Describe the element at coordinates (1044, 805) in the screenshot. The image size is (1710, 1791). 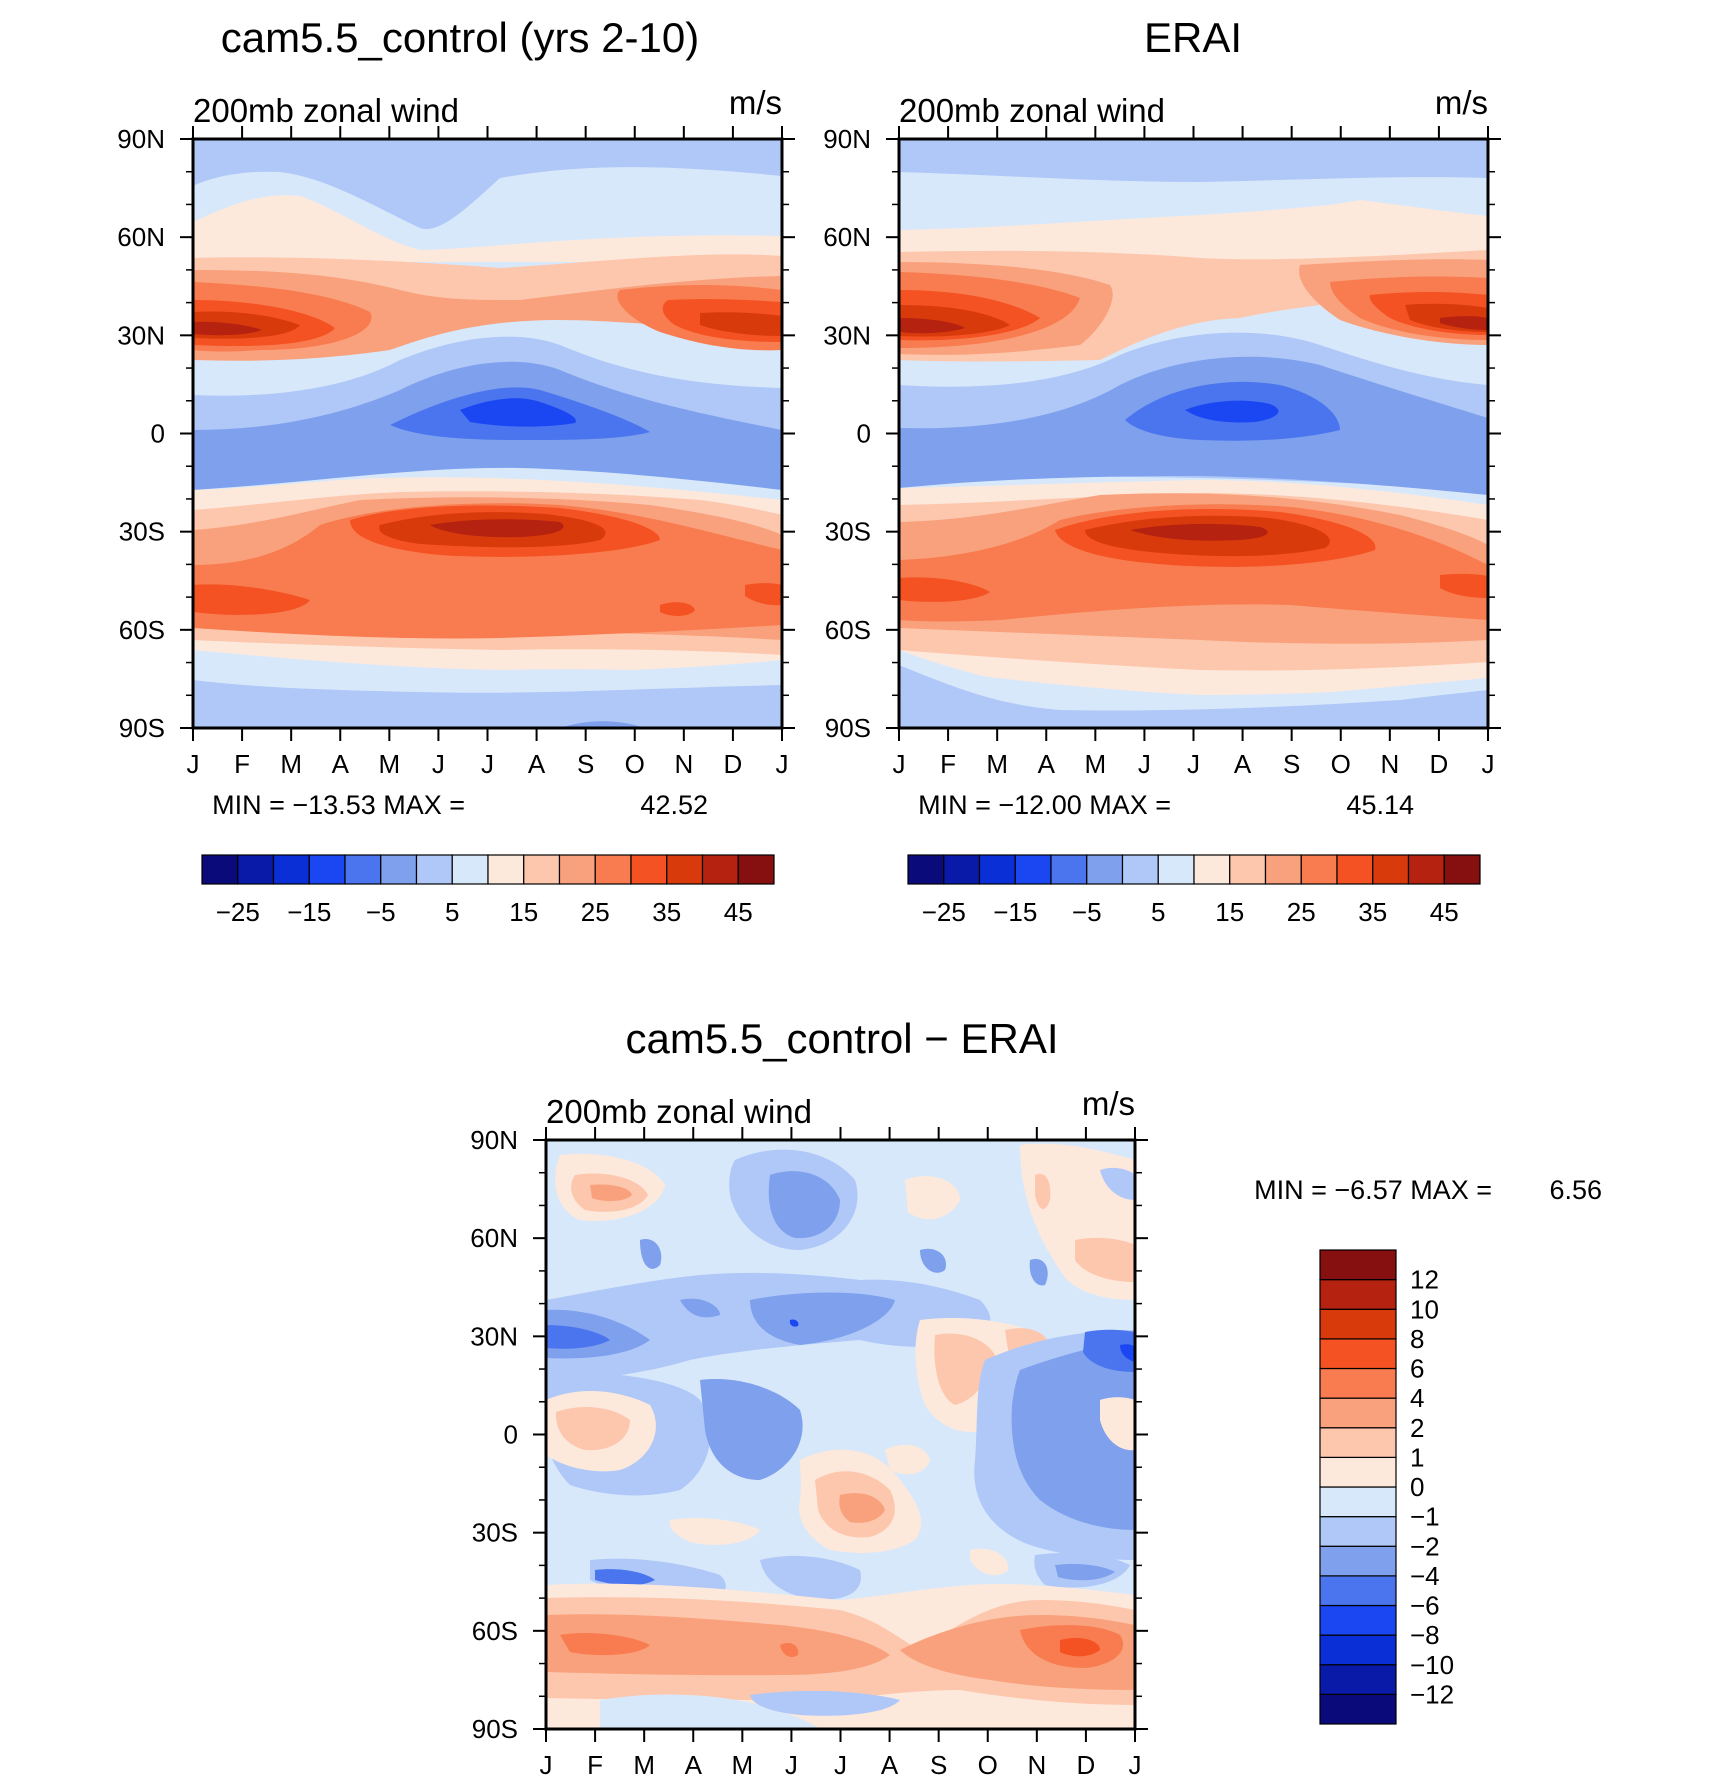
I see `min-max-label: MIN = −12.00 MAX =` at that location.